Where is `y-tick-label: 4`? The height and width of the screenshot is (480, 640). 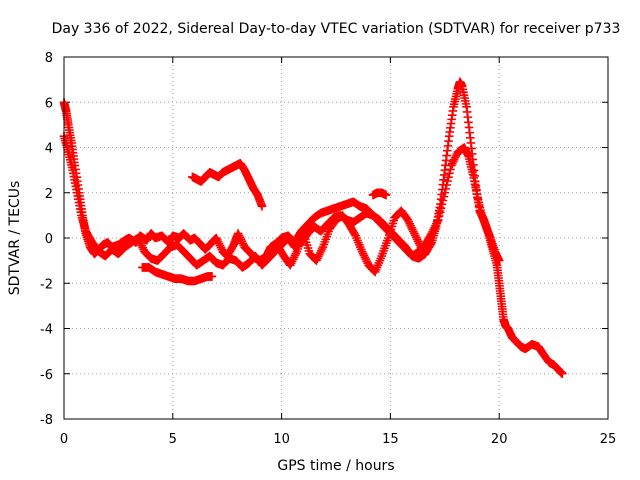 y-tick-label: 4 is located at coordinates (49, 149).